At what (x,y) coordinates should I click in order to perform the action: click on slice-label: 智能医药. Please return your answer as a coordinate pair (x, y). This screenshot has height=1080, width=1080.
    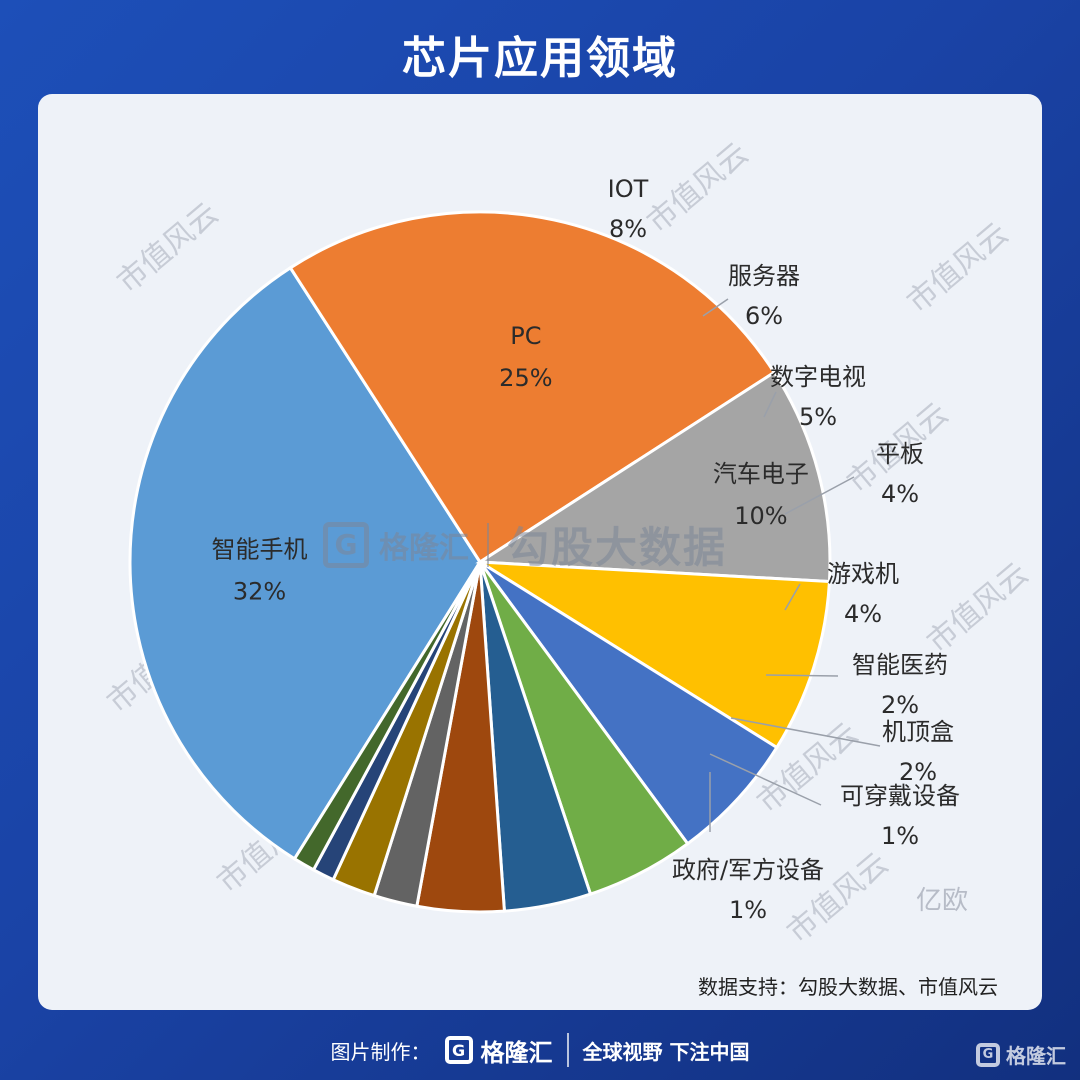
    Looking at the image, I should click on (900, 665).